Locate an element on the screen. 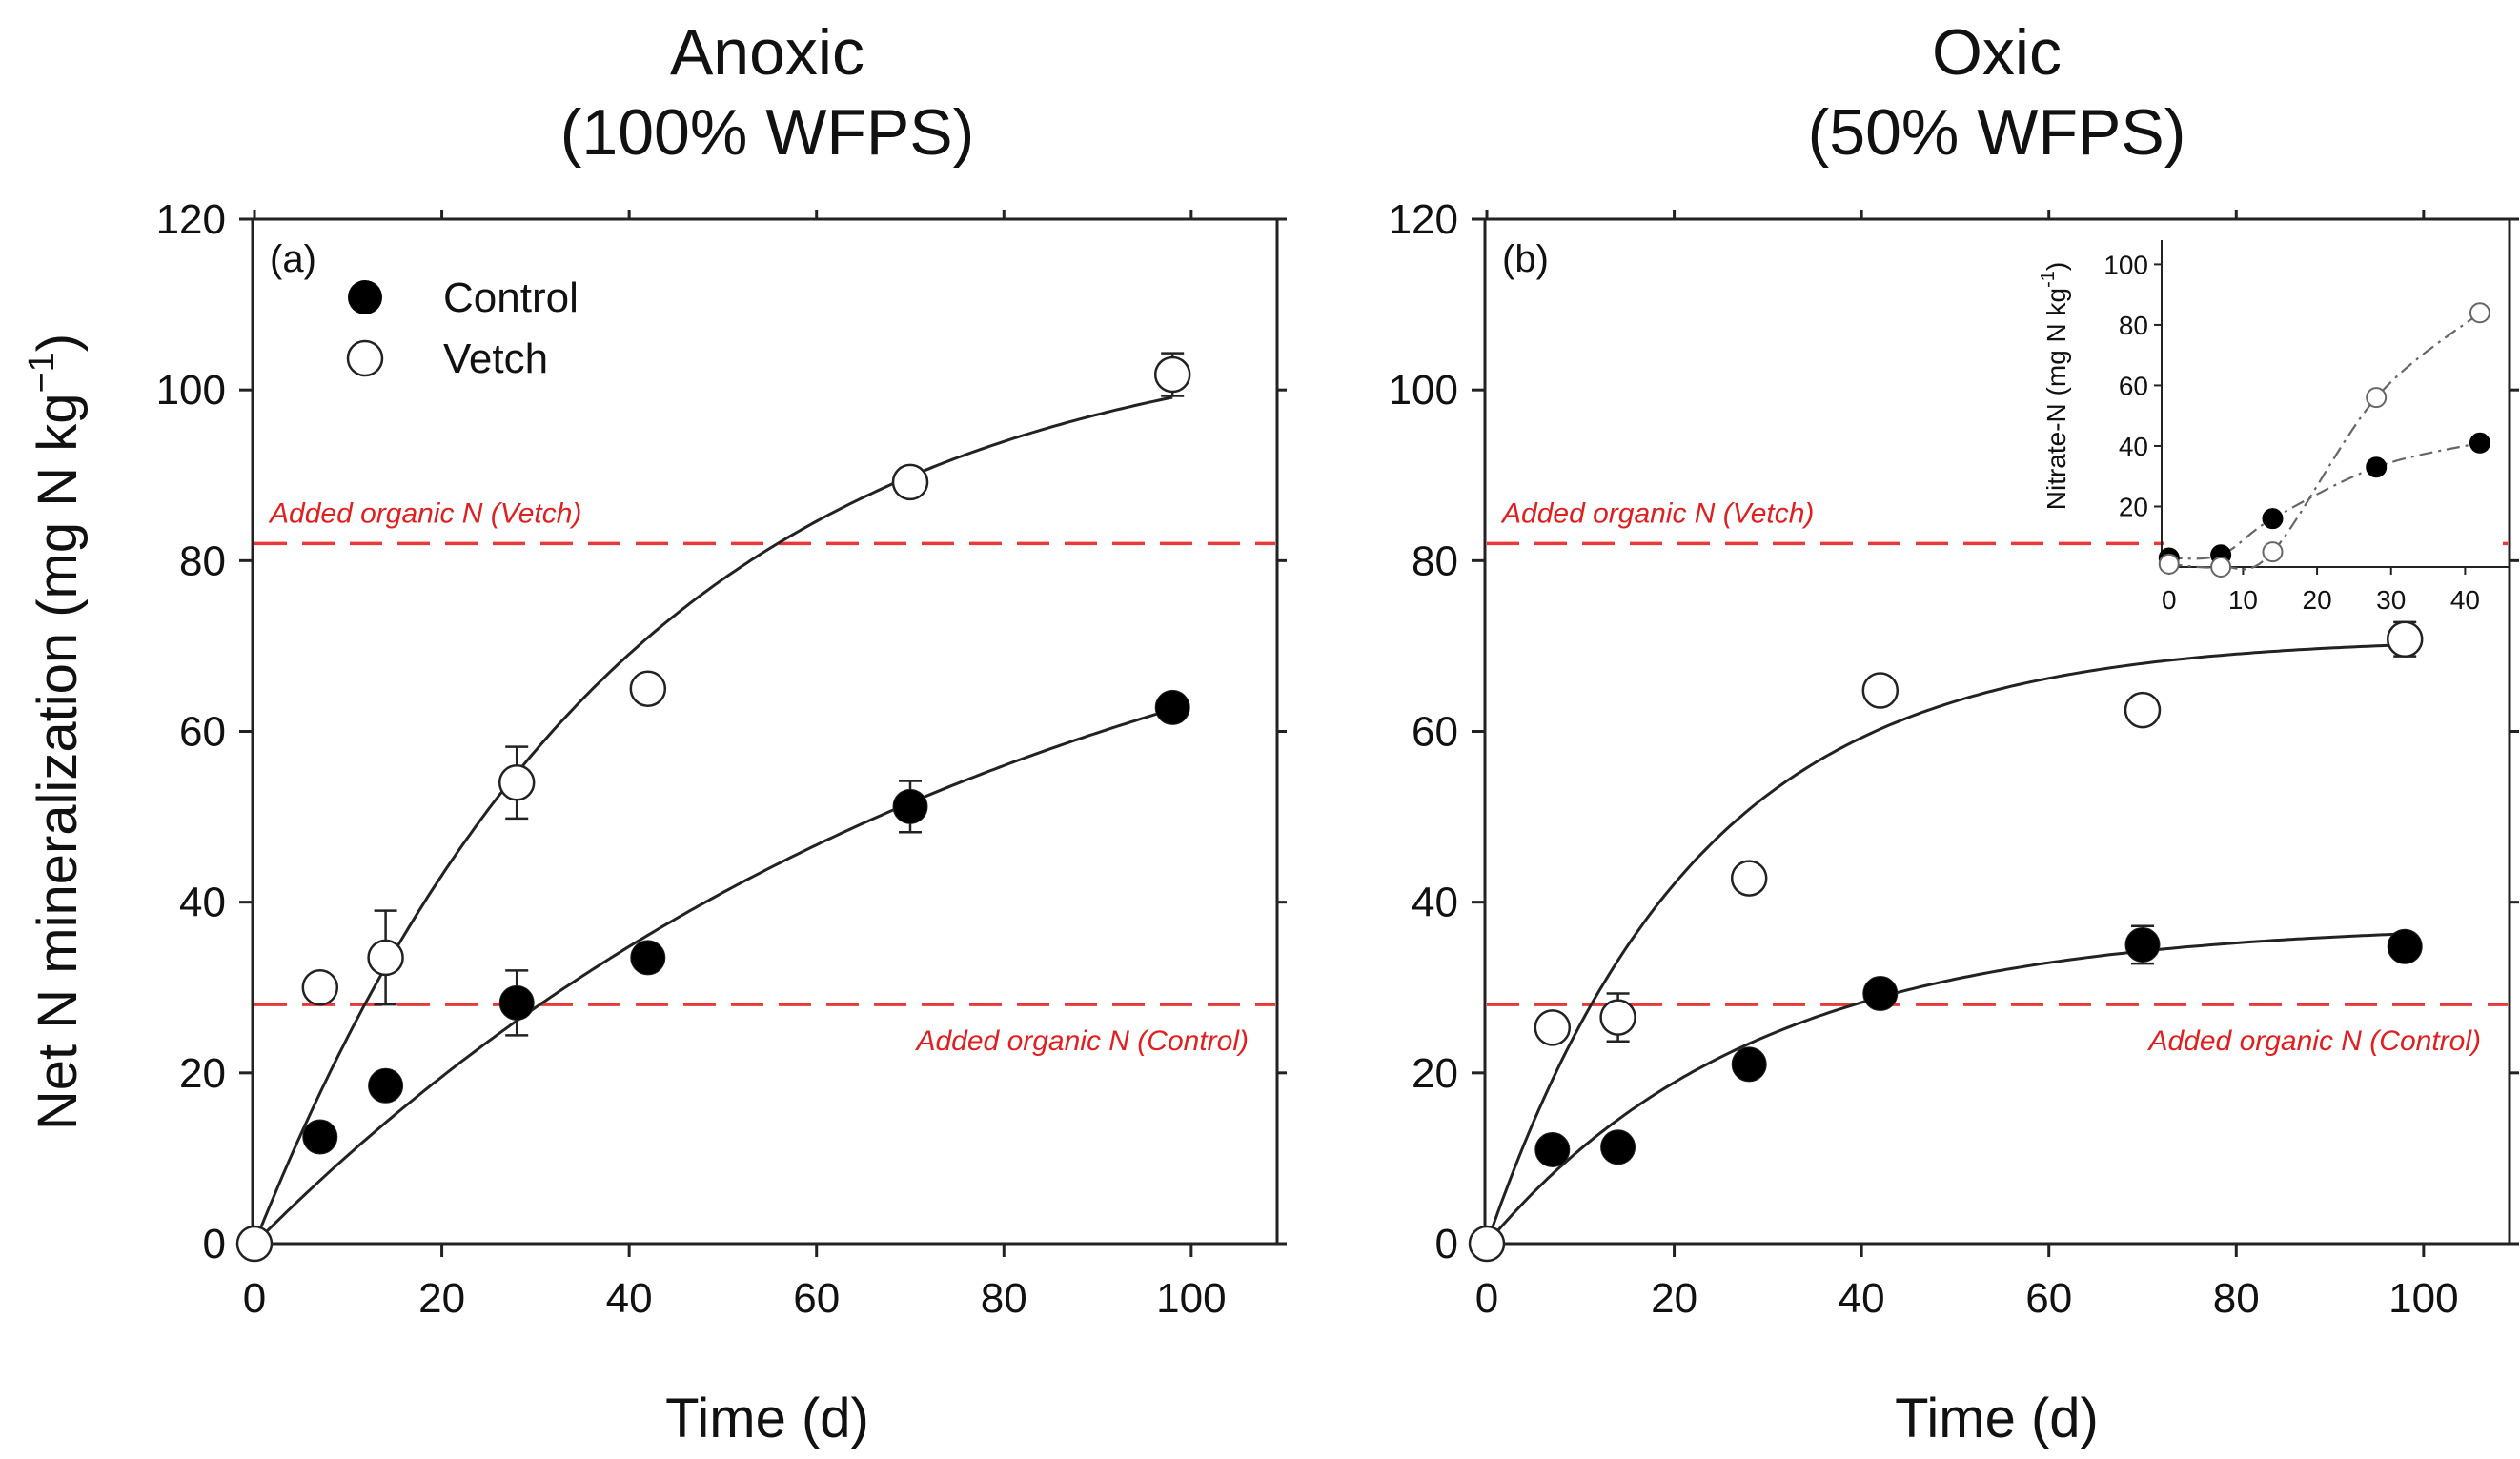 This screenshot has height=1459, width=2520. y-tick-label: 20 is located at coordinates (202, 1073).